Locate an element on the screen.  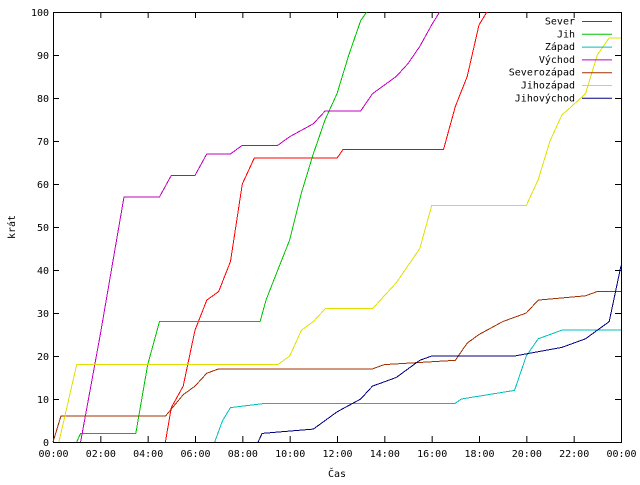
y-tick-label: 10 is located at coordinates (43, 400).